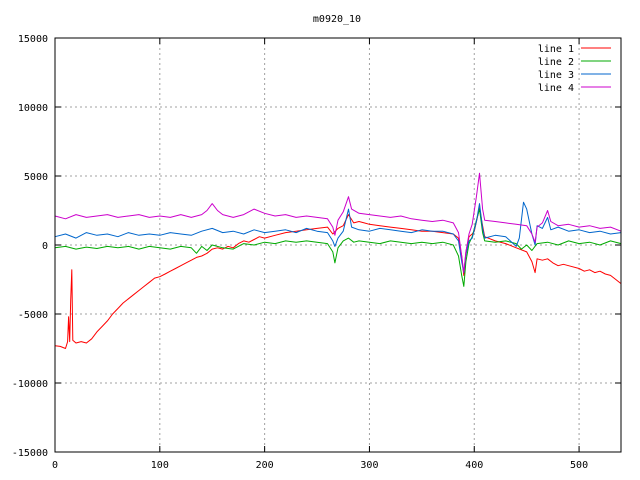 The height and width of the screenshot is (480, 640). Describe the element at coordinates (474, 465) in the screenshot. I see `x-tick-label: 400` at that location.